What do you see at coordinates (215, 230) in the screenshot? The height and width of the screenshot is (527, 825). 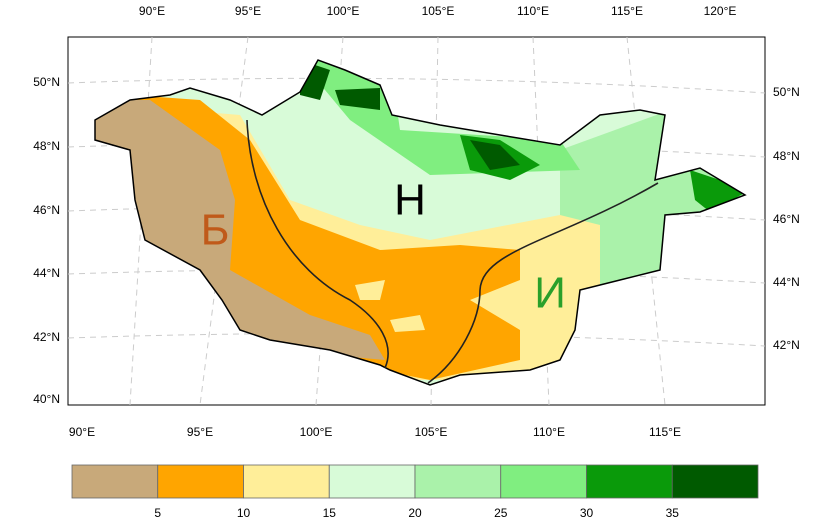 I see `region-label: Б` at bounding box center [215, 230].